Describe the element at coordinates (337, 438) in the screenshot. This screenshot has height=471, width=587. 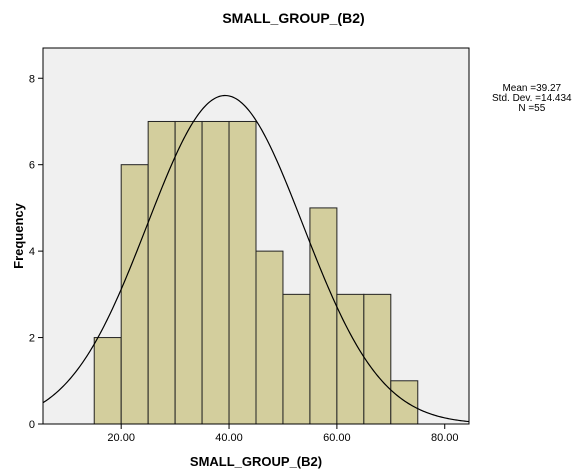
I see `x-tick-label: 60.00` at that location.